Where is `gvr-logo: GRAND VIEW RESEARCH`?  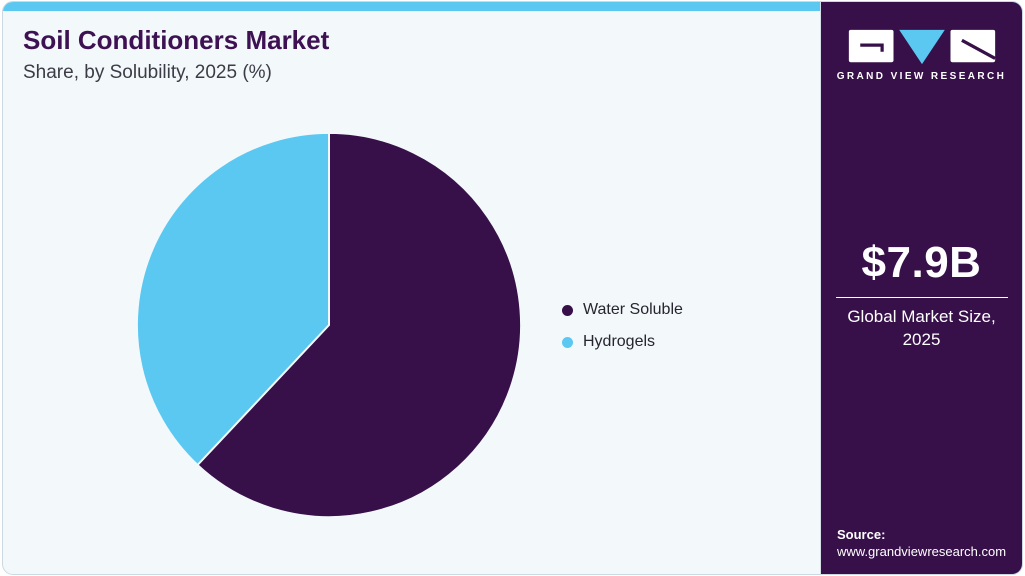 gvr-logo: GRAND VIEW RESEARCH is located at coordinates (921, 55).